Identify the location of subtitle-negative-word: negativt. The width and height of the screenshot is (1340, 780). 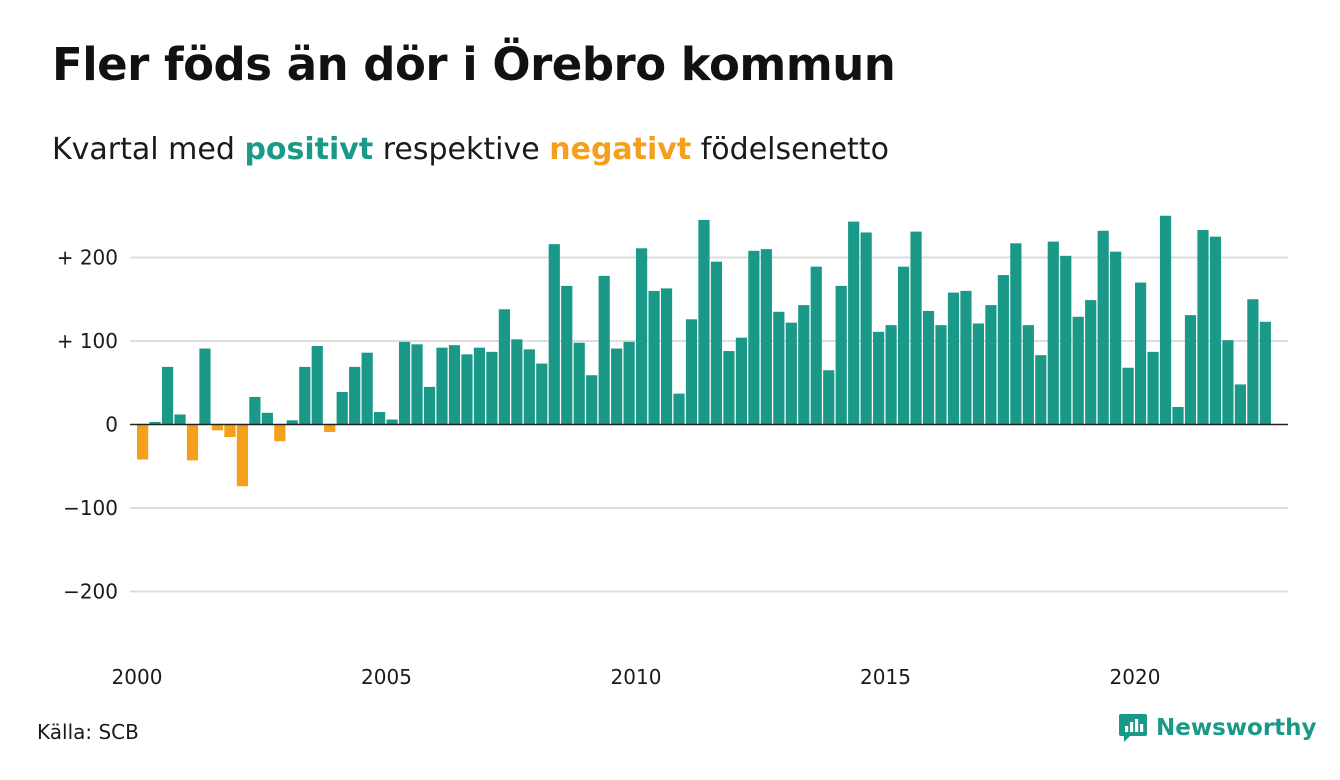
(620, 149).